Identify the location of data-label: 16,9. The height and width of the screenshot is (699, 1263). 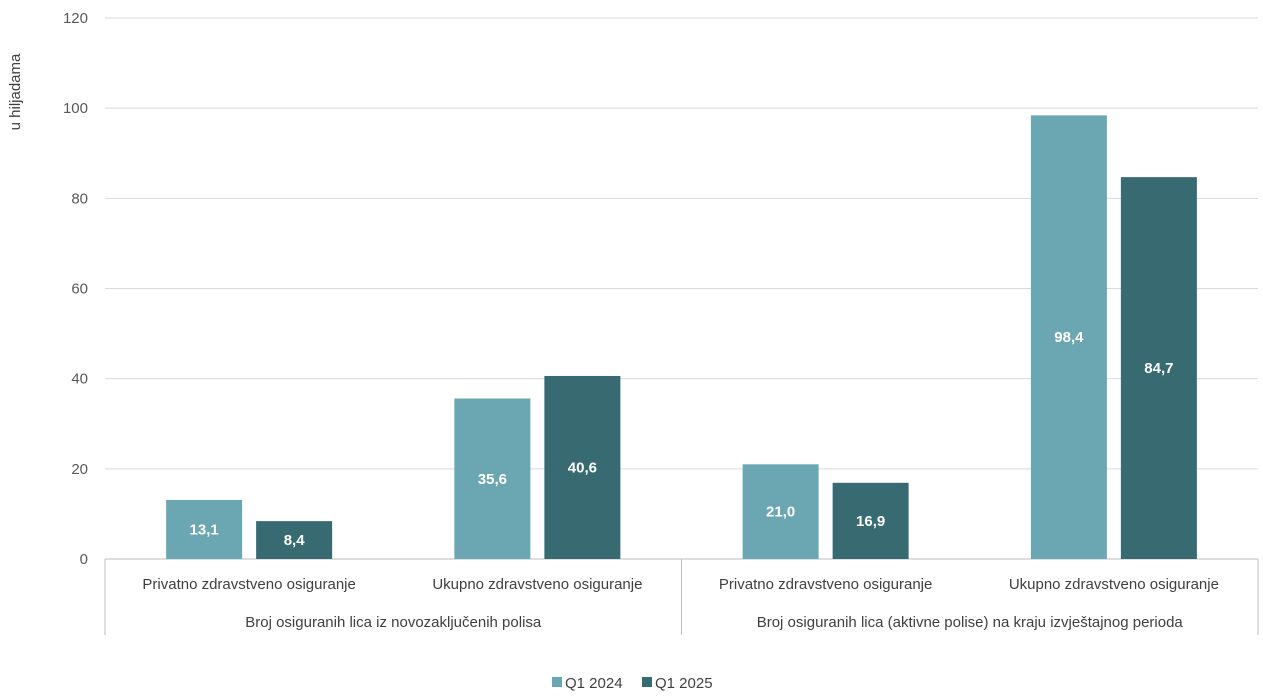
(870, 521).